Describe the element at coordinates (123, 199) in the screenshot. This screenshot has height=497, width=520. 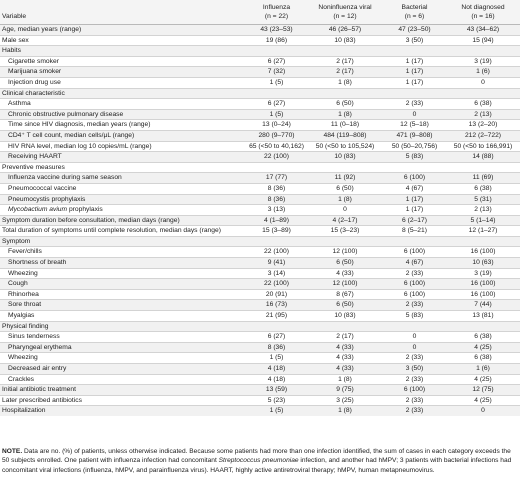
I see `row-label: Pneumocystis prophylaxis` at that location.